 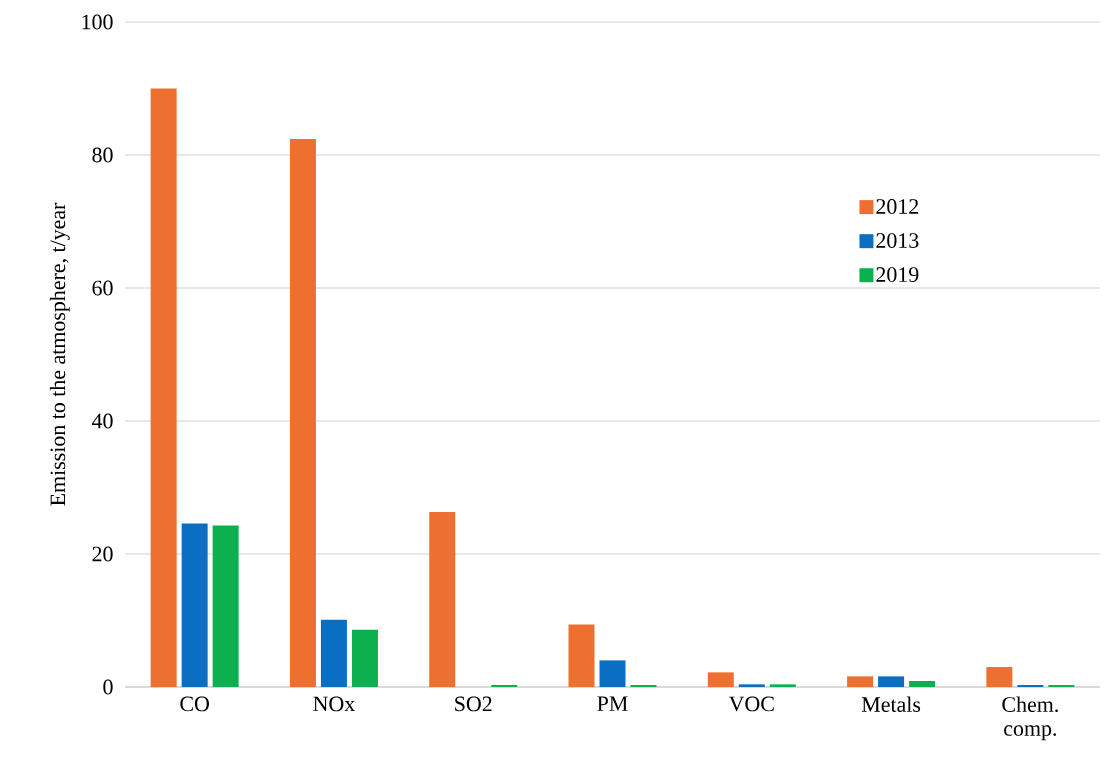 I want to click on y-axis-title: Emission to the atmosphere, t/year, so click(x=59, y=354).